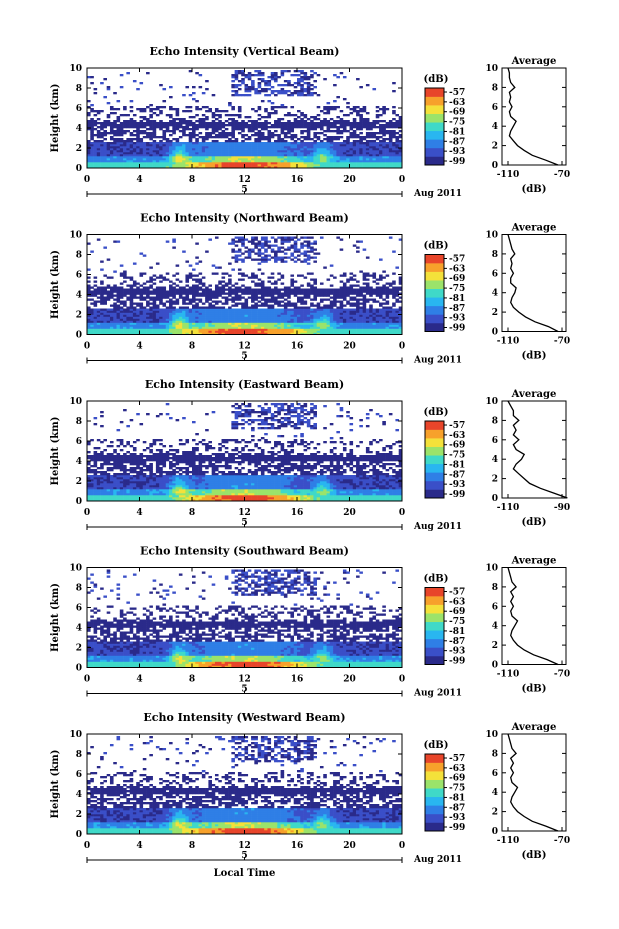 Image resolution: width=619 pixels, height=929 pixels. Describe the element at coordinates (436, 79) in the screenshot. I see `colorbar-unit: (dB)` at that location.